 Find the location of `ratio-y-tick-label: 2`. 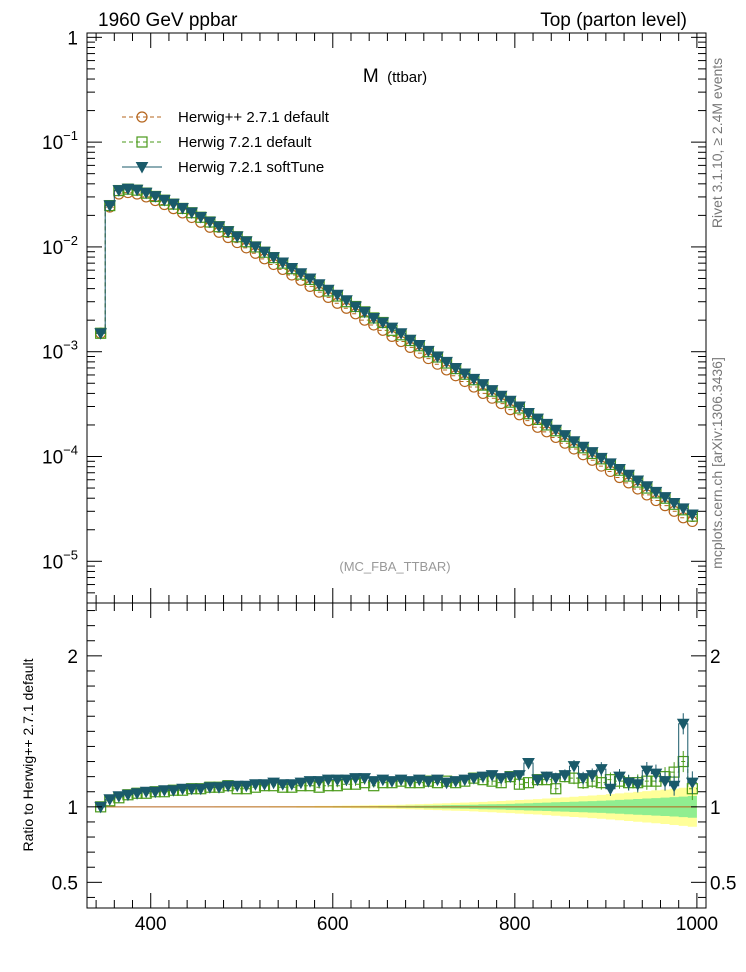

ratio-y-tick-label: 2 is located at coordinates (72, 657).